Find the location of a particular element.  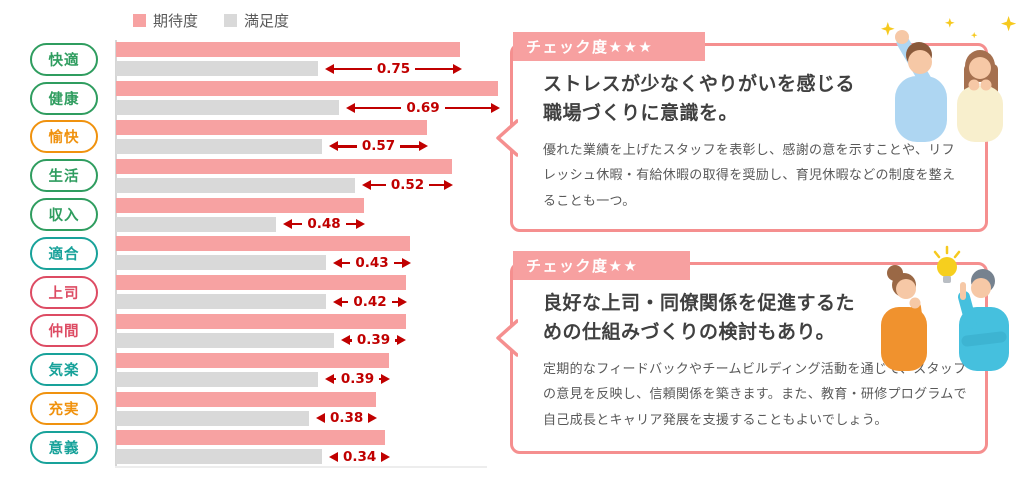

bar-group: 0.75 is located at coordinates (289, 59).